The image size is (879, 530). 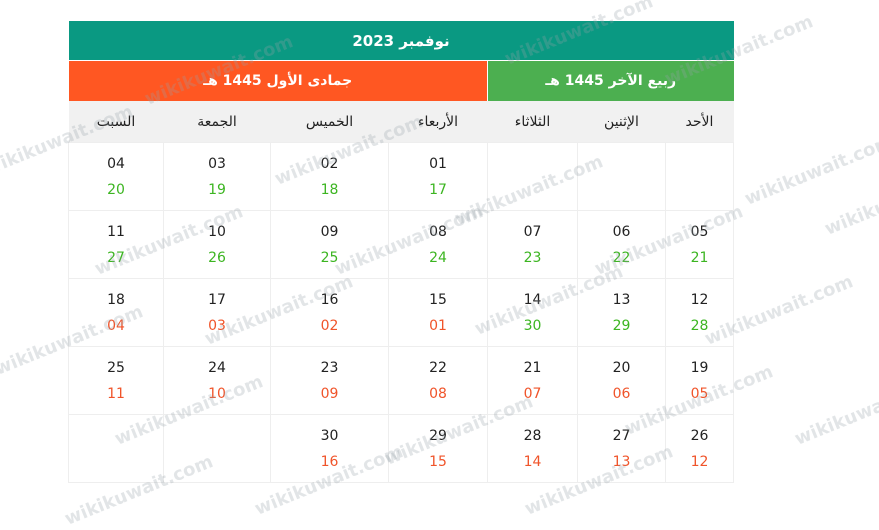 What do you see at coordinates (532, 448) in the screenshot?
I see `day-cell: 28 14` at bounding box center [532, 448].